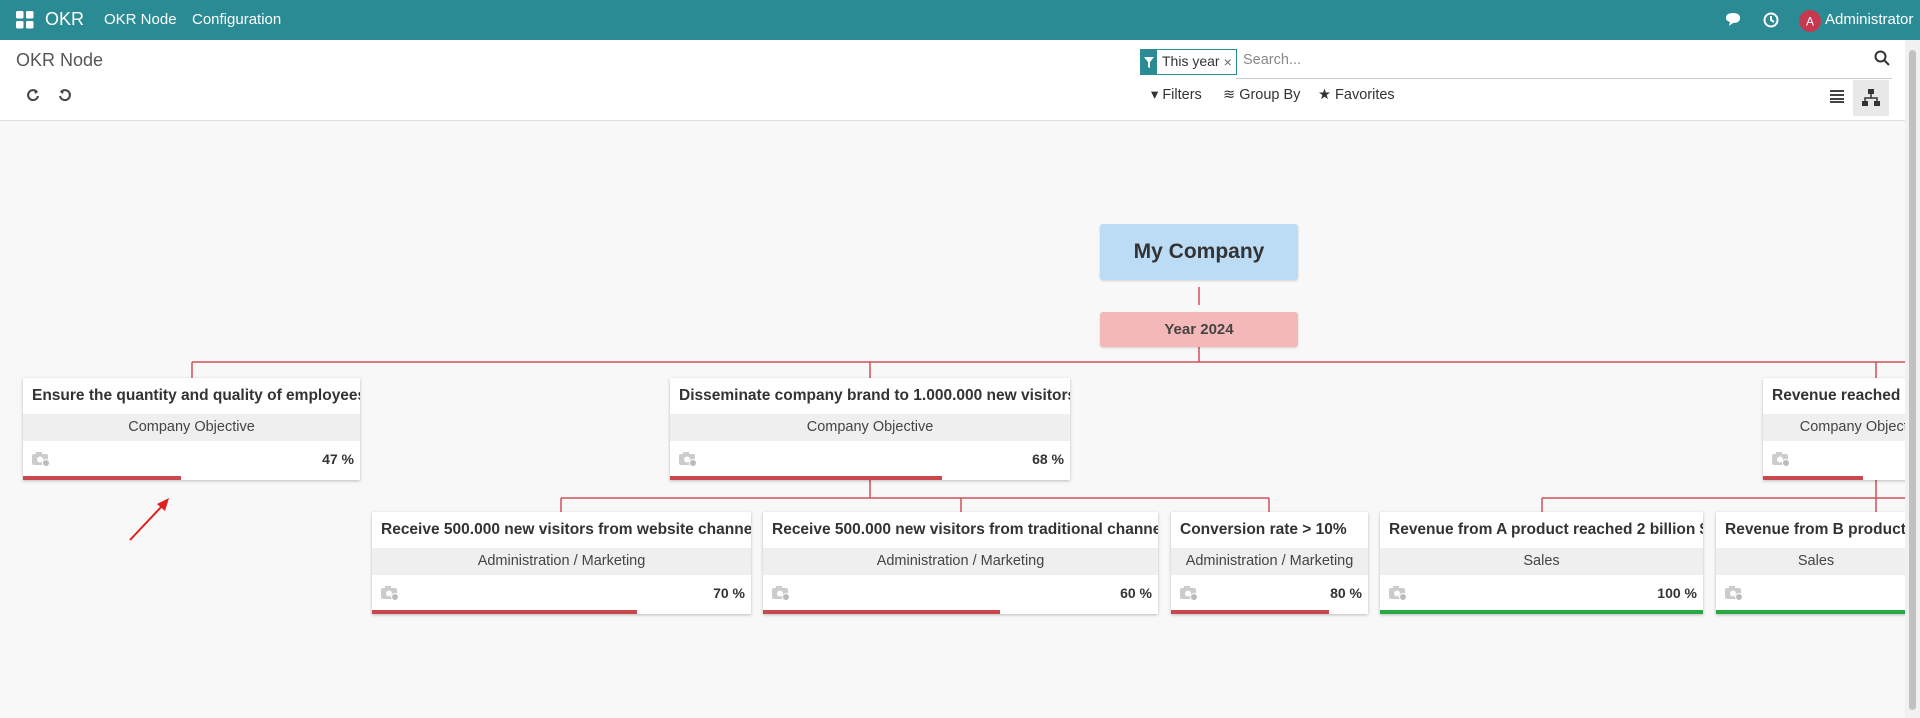  What do you see at coordinates (1815, 529) in the screenshot?
I see `card-title: Revenue from B product re` at bounding box center [1815, 529].